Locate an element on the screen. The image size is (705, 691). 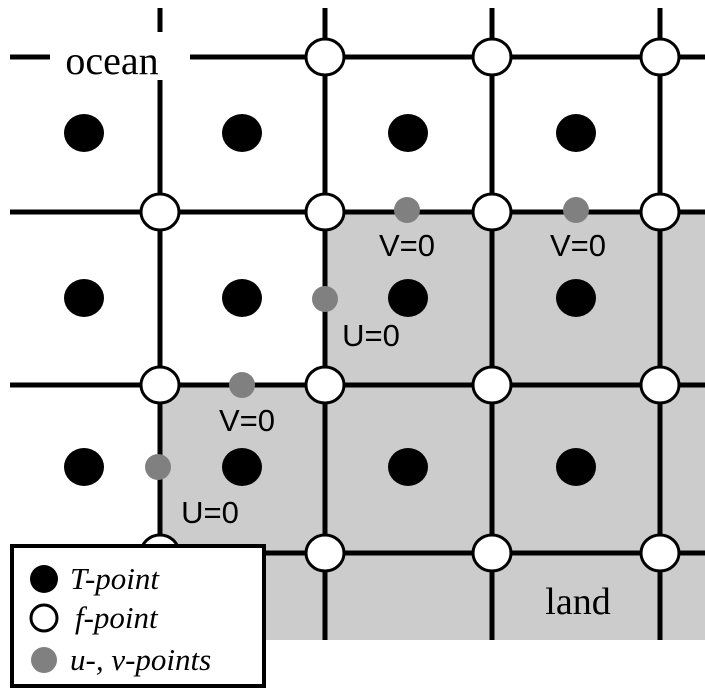
ocean-label: ocean is located at coordinates (111, 60).